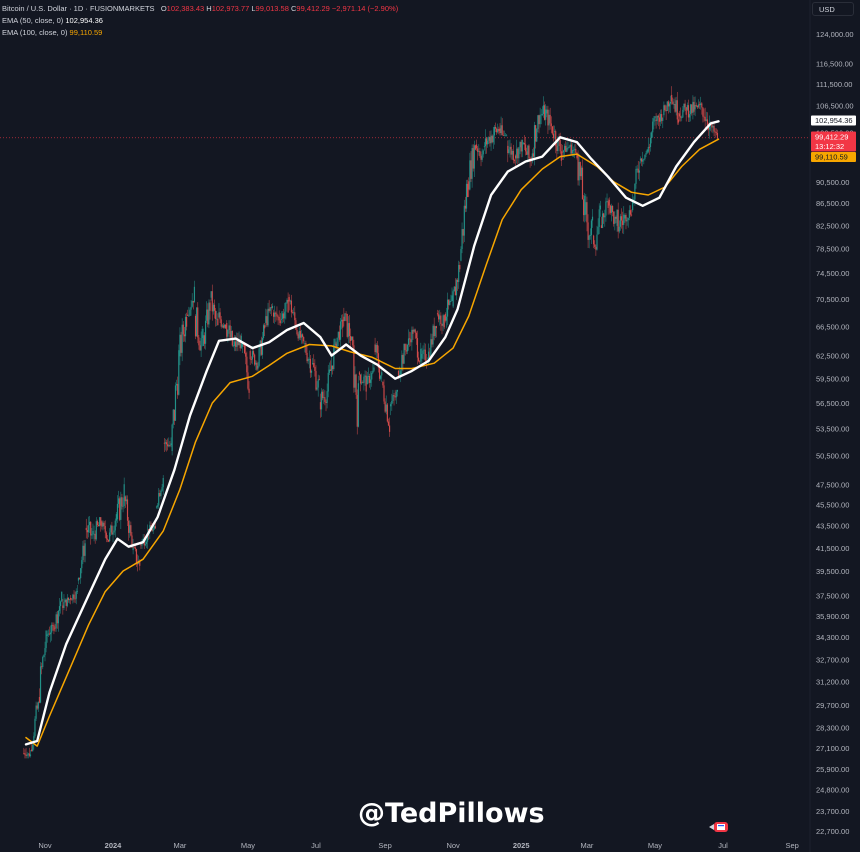 This screenshot has width=860, height=852. What do you see at coordinates (200, 33) in the screenshot?
I see `ema100-row: EMA (100, close, 0) 99,110.59` at bounding box center [200, 33].